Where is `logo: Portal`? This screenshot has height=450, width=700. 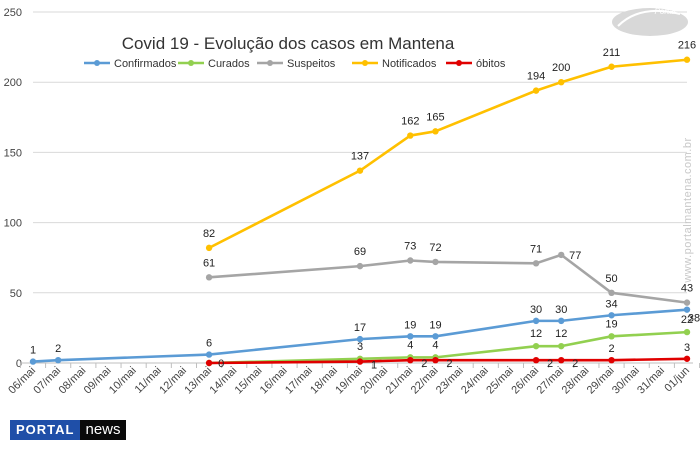
logo: Portal is located at coordinates (650, 21).